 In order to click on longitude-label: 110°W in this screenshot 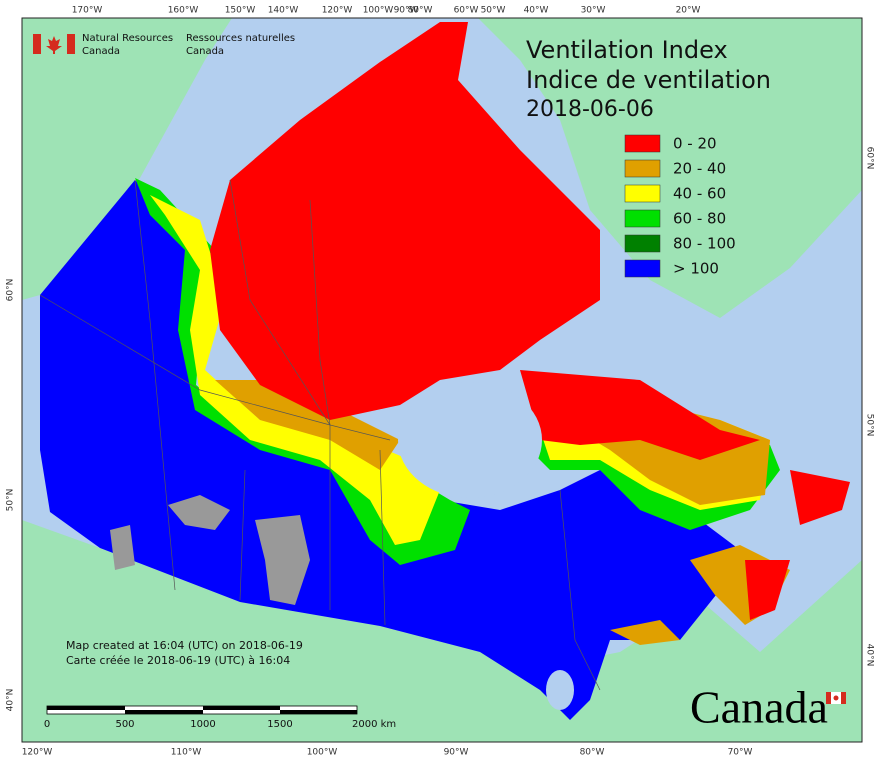, I will do `click(186, 753)`.